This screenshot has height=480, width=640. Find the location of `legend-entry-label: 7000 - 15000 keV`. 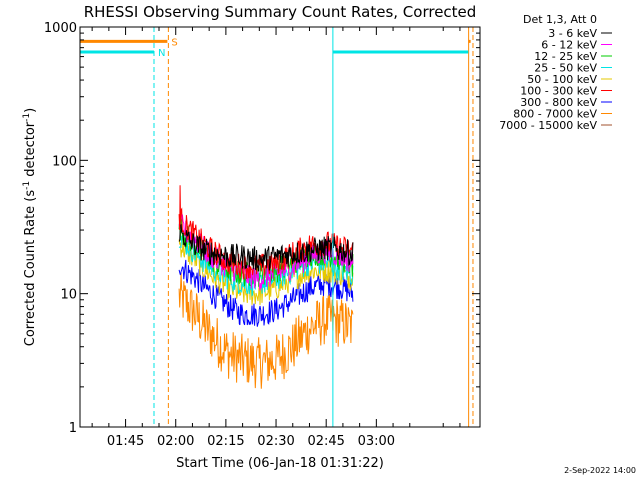

legend-entry-label: 7000 - 15000 keV is located at coordinates (548, 125).